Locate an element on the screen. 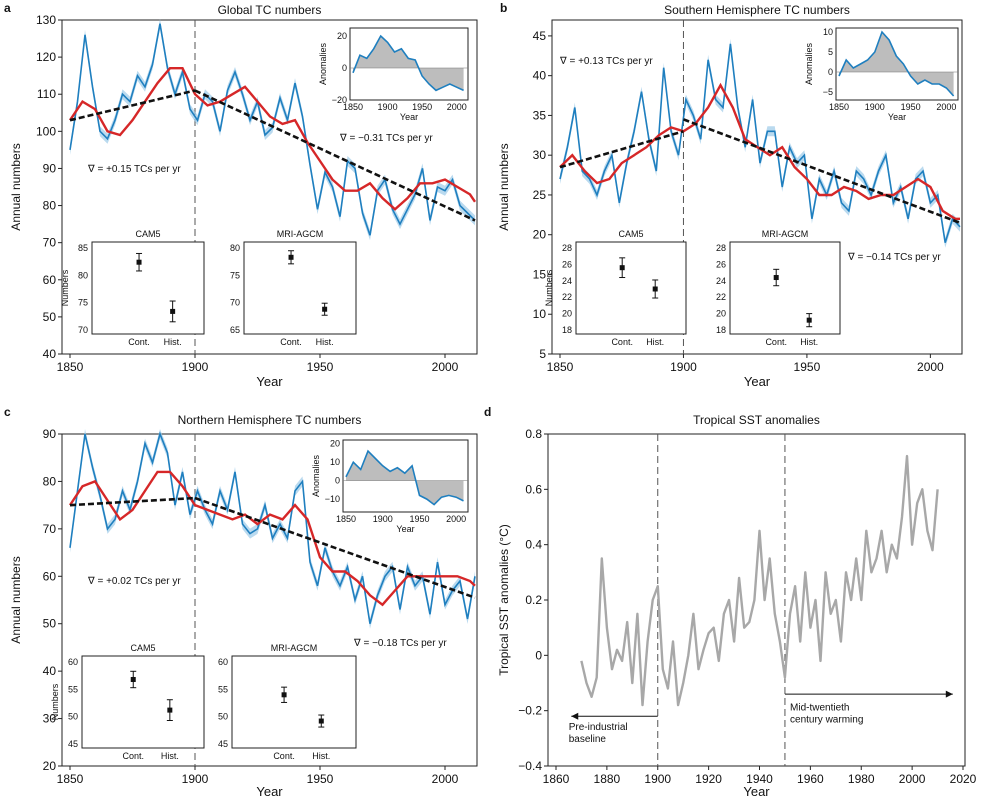 The height and width of the screenshot is (800, 1004). model-y-tick-label: 22 is located at coordinates (721, 297).